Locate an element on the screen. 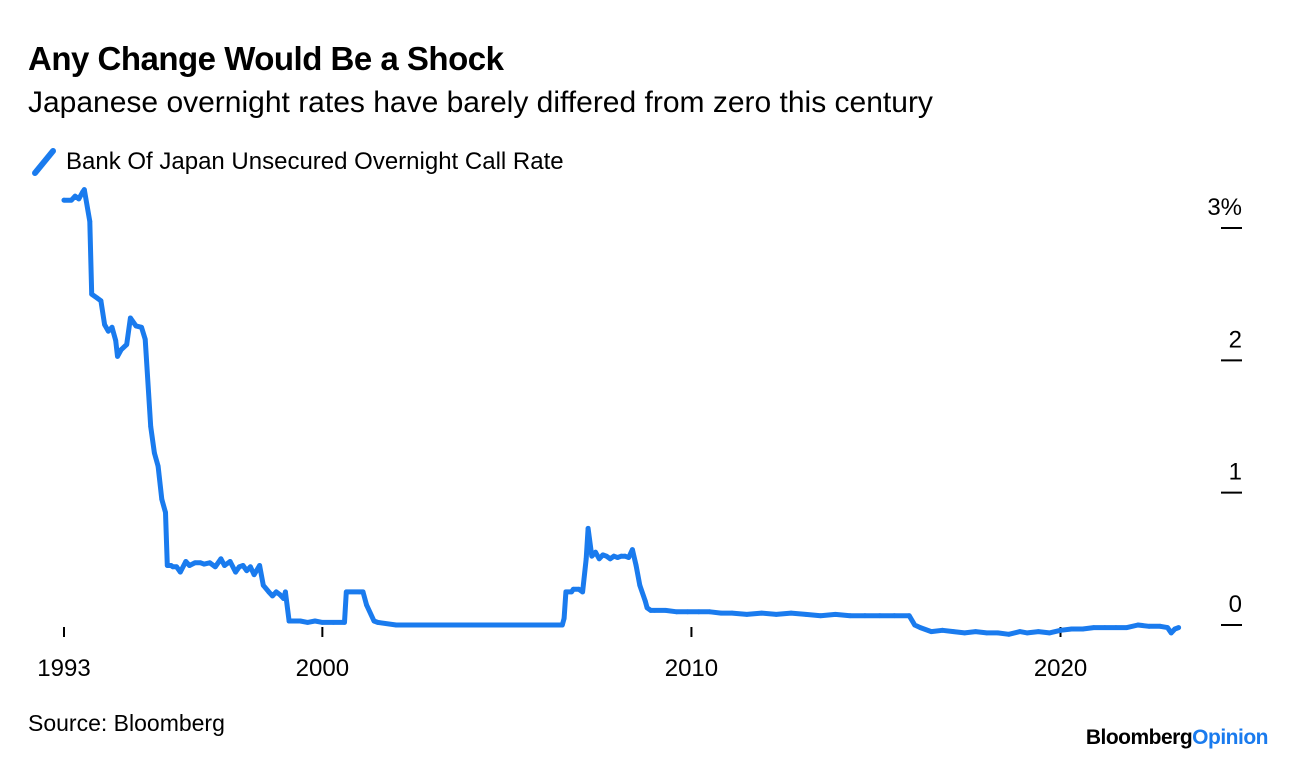 This screenshot has width=1296, height=764. x-tick-label: 2010 is located at coordinates (691, 668).